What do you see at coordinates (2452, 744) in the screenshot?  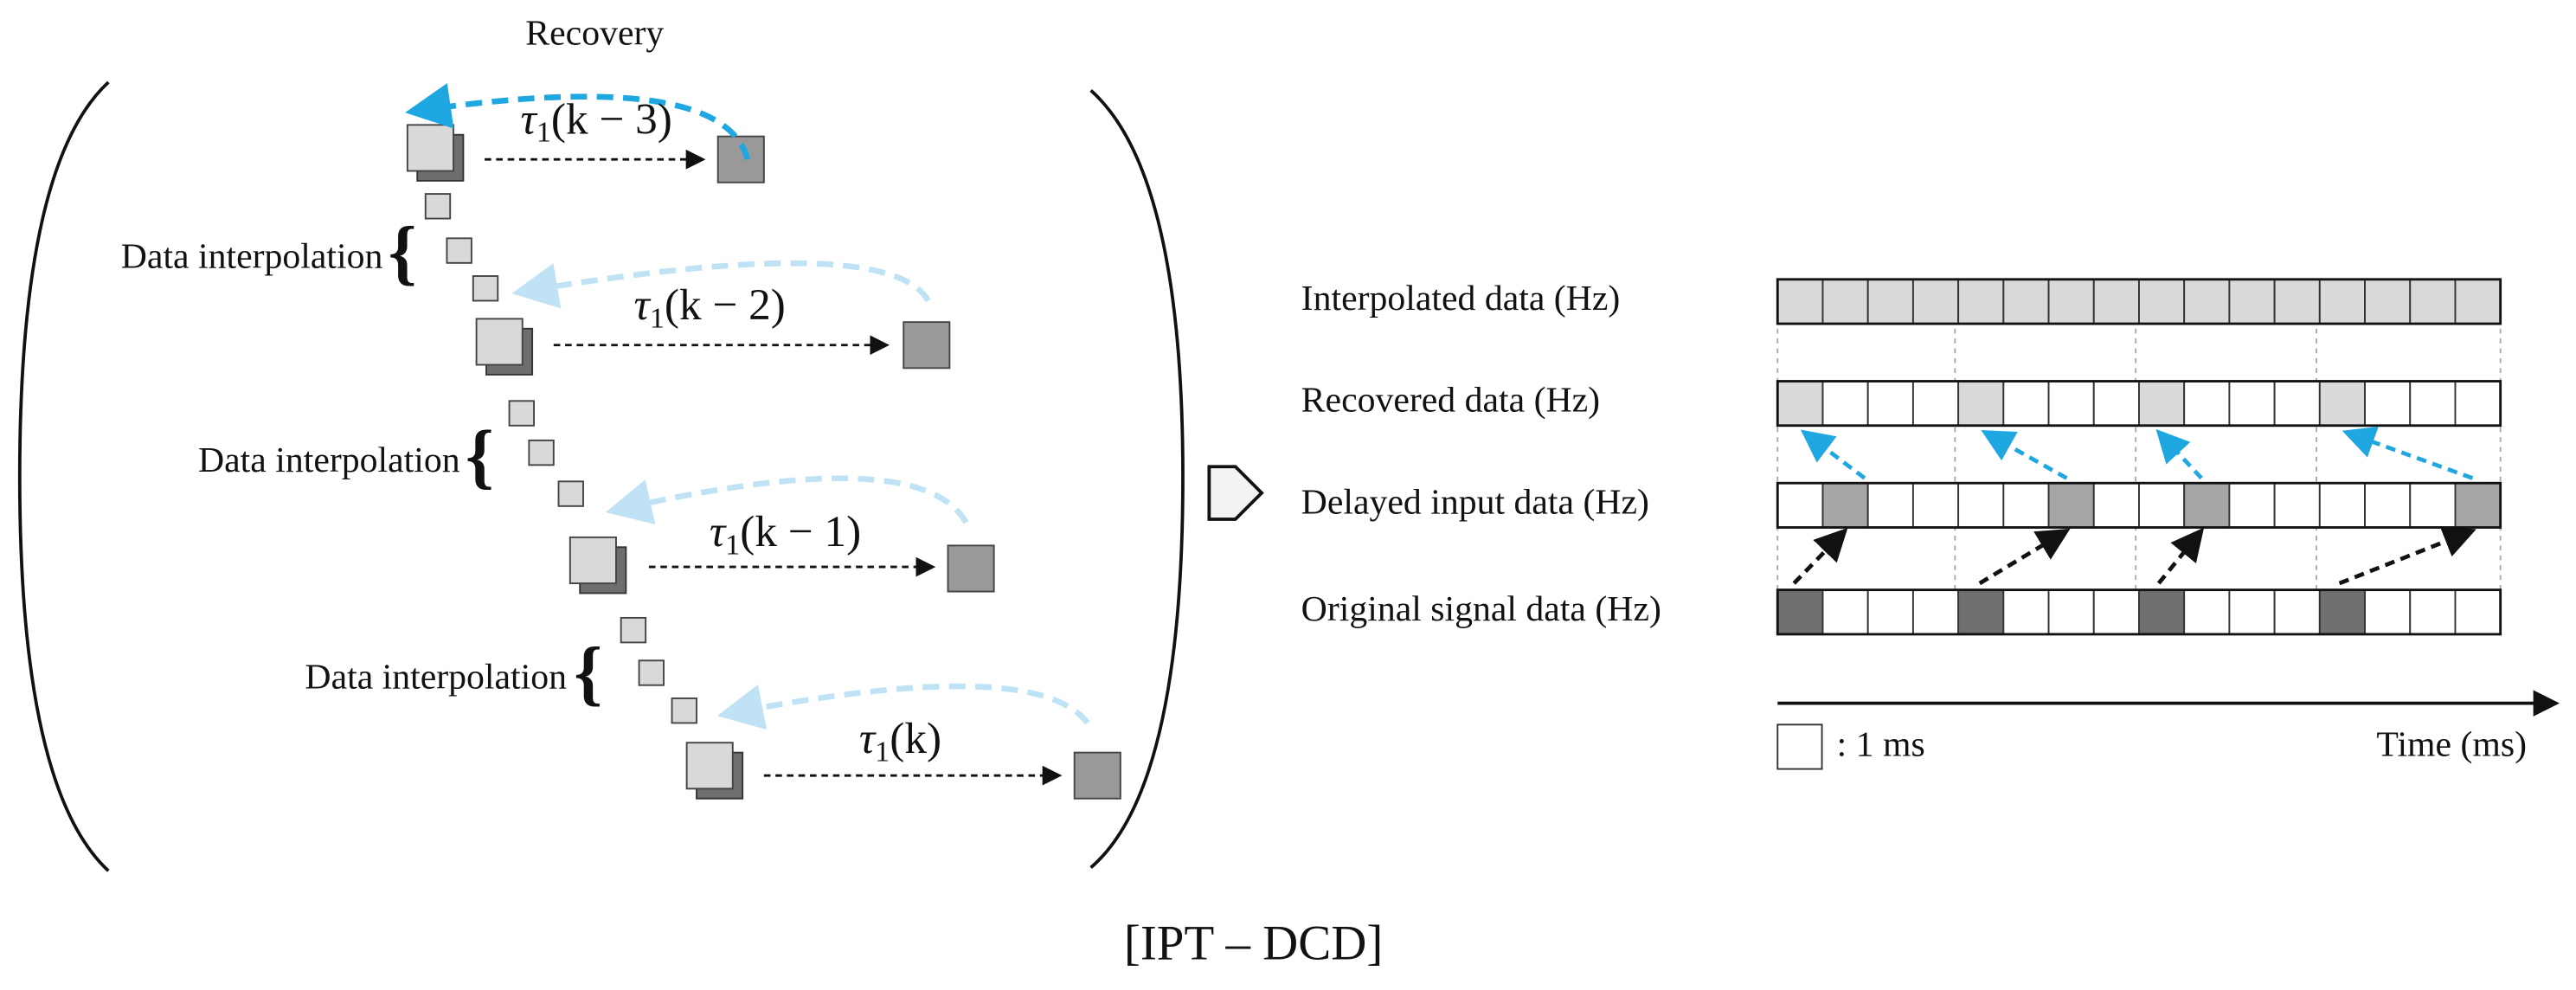 I see `axis-label: Time (ms)` at bounding box center [2452, 744].